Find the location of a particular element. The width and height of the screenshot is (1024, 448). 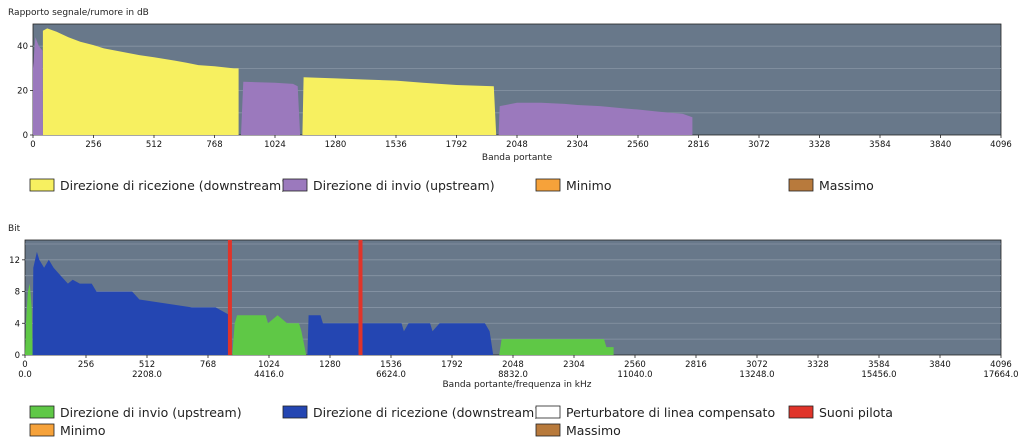

snr-y-axis-title: Rapporto segnale/rumore in dB is located at coordinates (78, 13).